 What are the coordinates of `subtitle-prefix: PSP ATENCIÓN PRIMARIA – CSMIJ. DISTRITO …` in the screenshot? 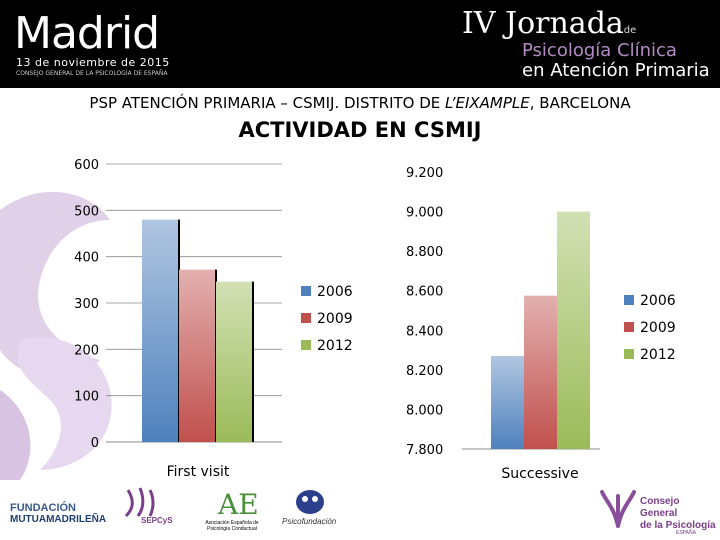 It's located at (267, 103).